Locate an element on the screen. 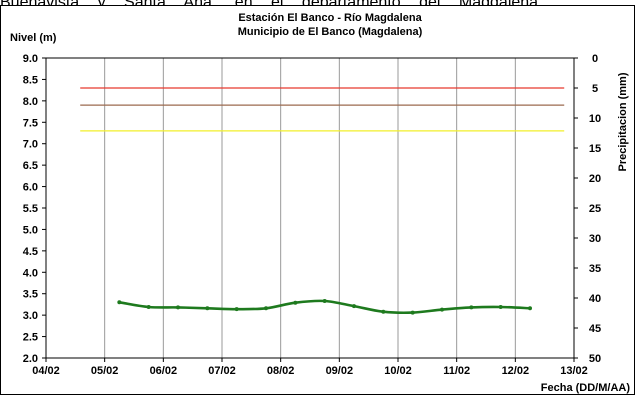  y-tick-label: 3.0 is located at coordinates (30, 316).